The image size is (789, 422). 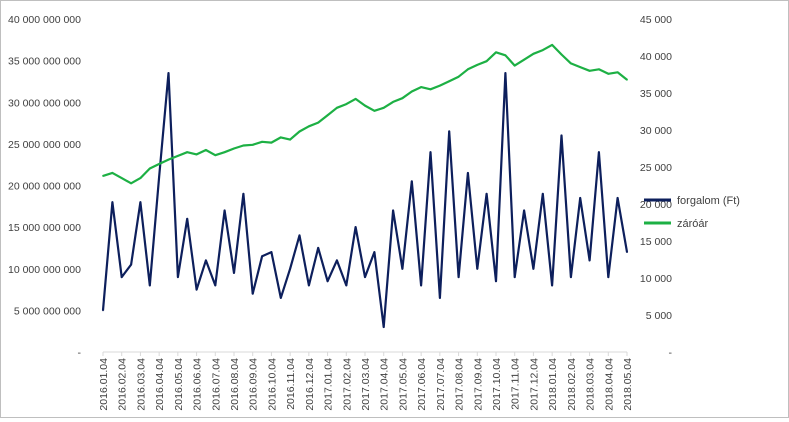 What do you see at coordinates (80, 353) in the screenshot?
I see `left-y-tick-label: -` at bounding box center [80, 353].